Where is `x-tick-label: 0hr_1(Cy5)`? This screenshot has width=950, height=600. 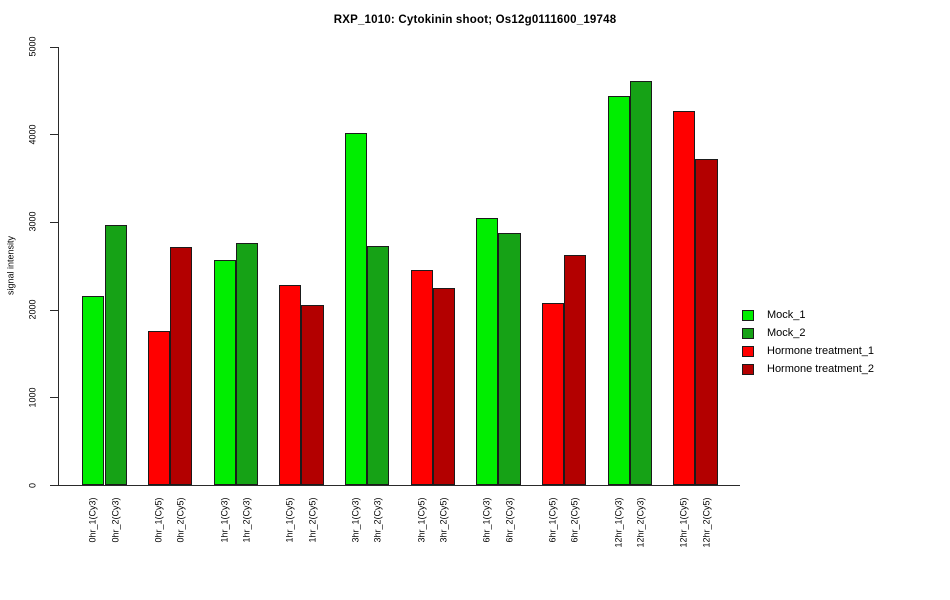 x-tick-label: 0hr_1(Cy5) is located at coordinates (158, 520).